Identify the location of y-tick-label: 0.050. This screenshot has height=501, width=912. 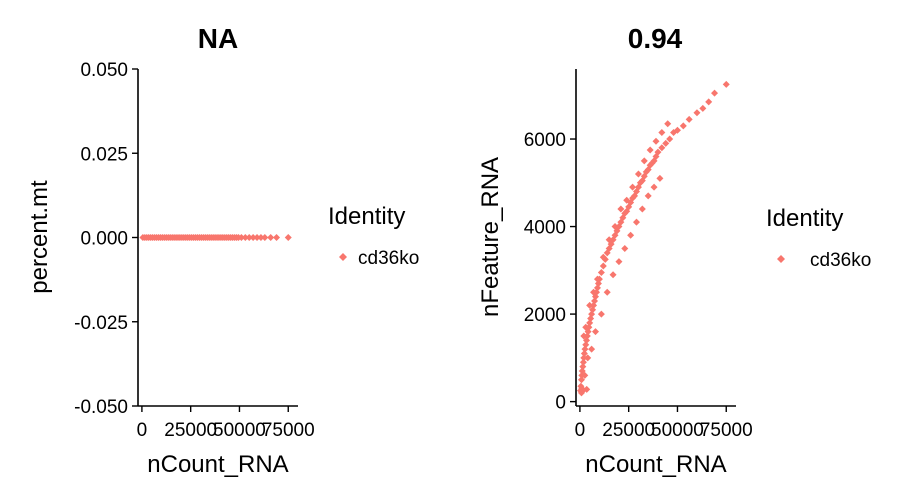
(104, 70).